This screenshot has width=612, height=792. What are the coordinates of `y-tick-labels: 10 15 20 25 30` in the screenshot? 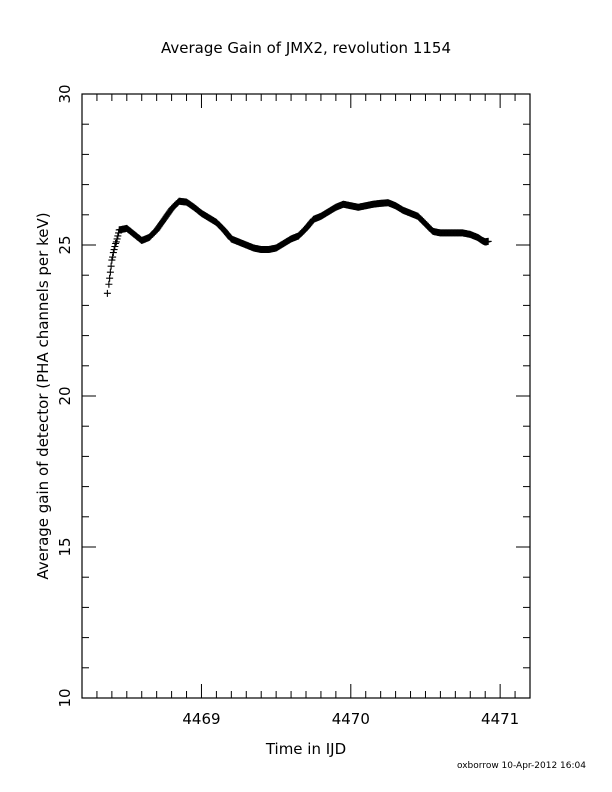 It's located at (65, 395).